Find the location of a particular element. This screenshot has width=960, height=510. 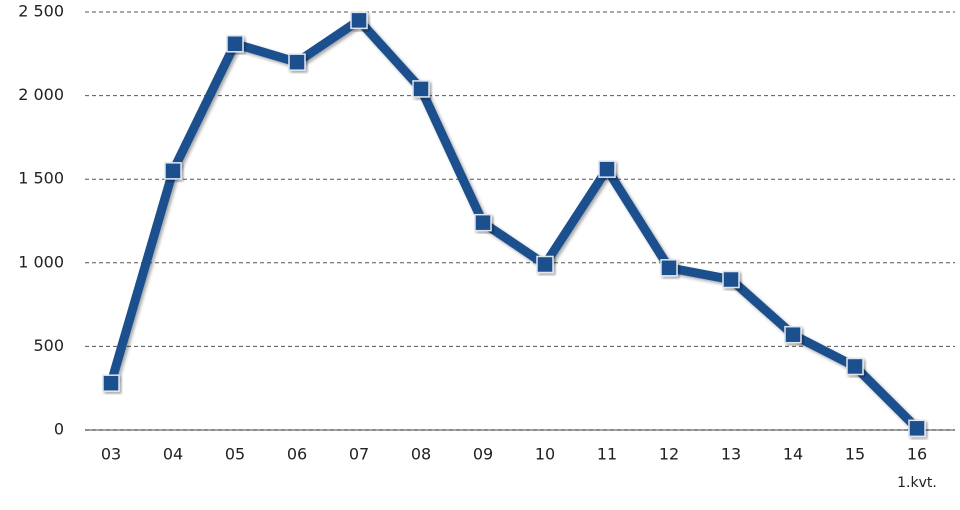

x-tick-label: 06 is located at coordinates (297, 454).